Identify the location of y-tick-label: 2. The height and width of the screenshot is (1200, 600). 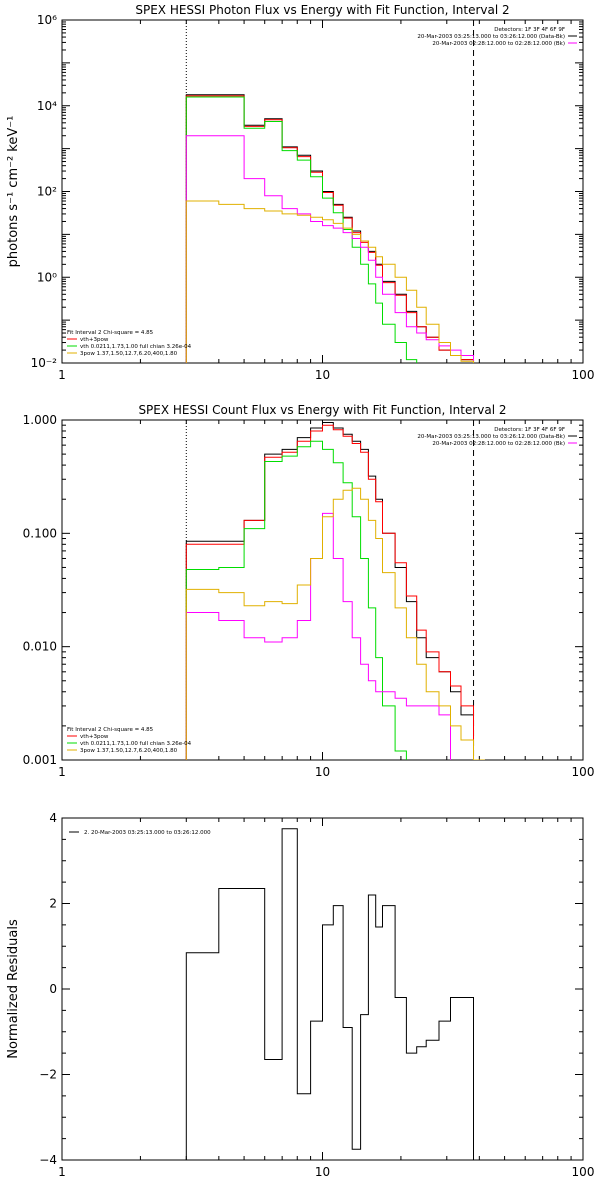
(53, 904).